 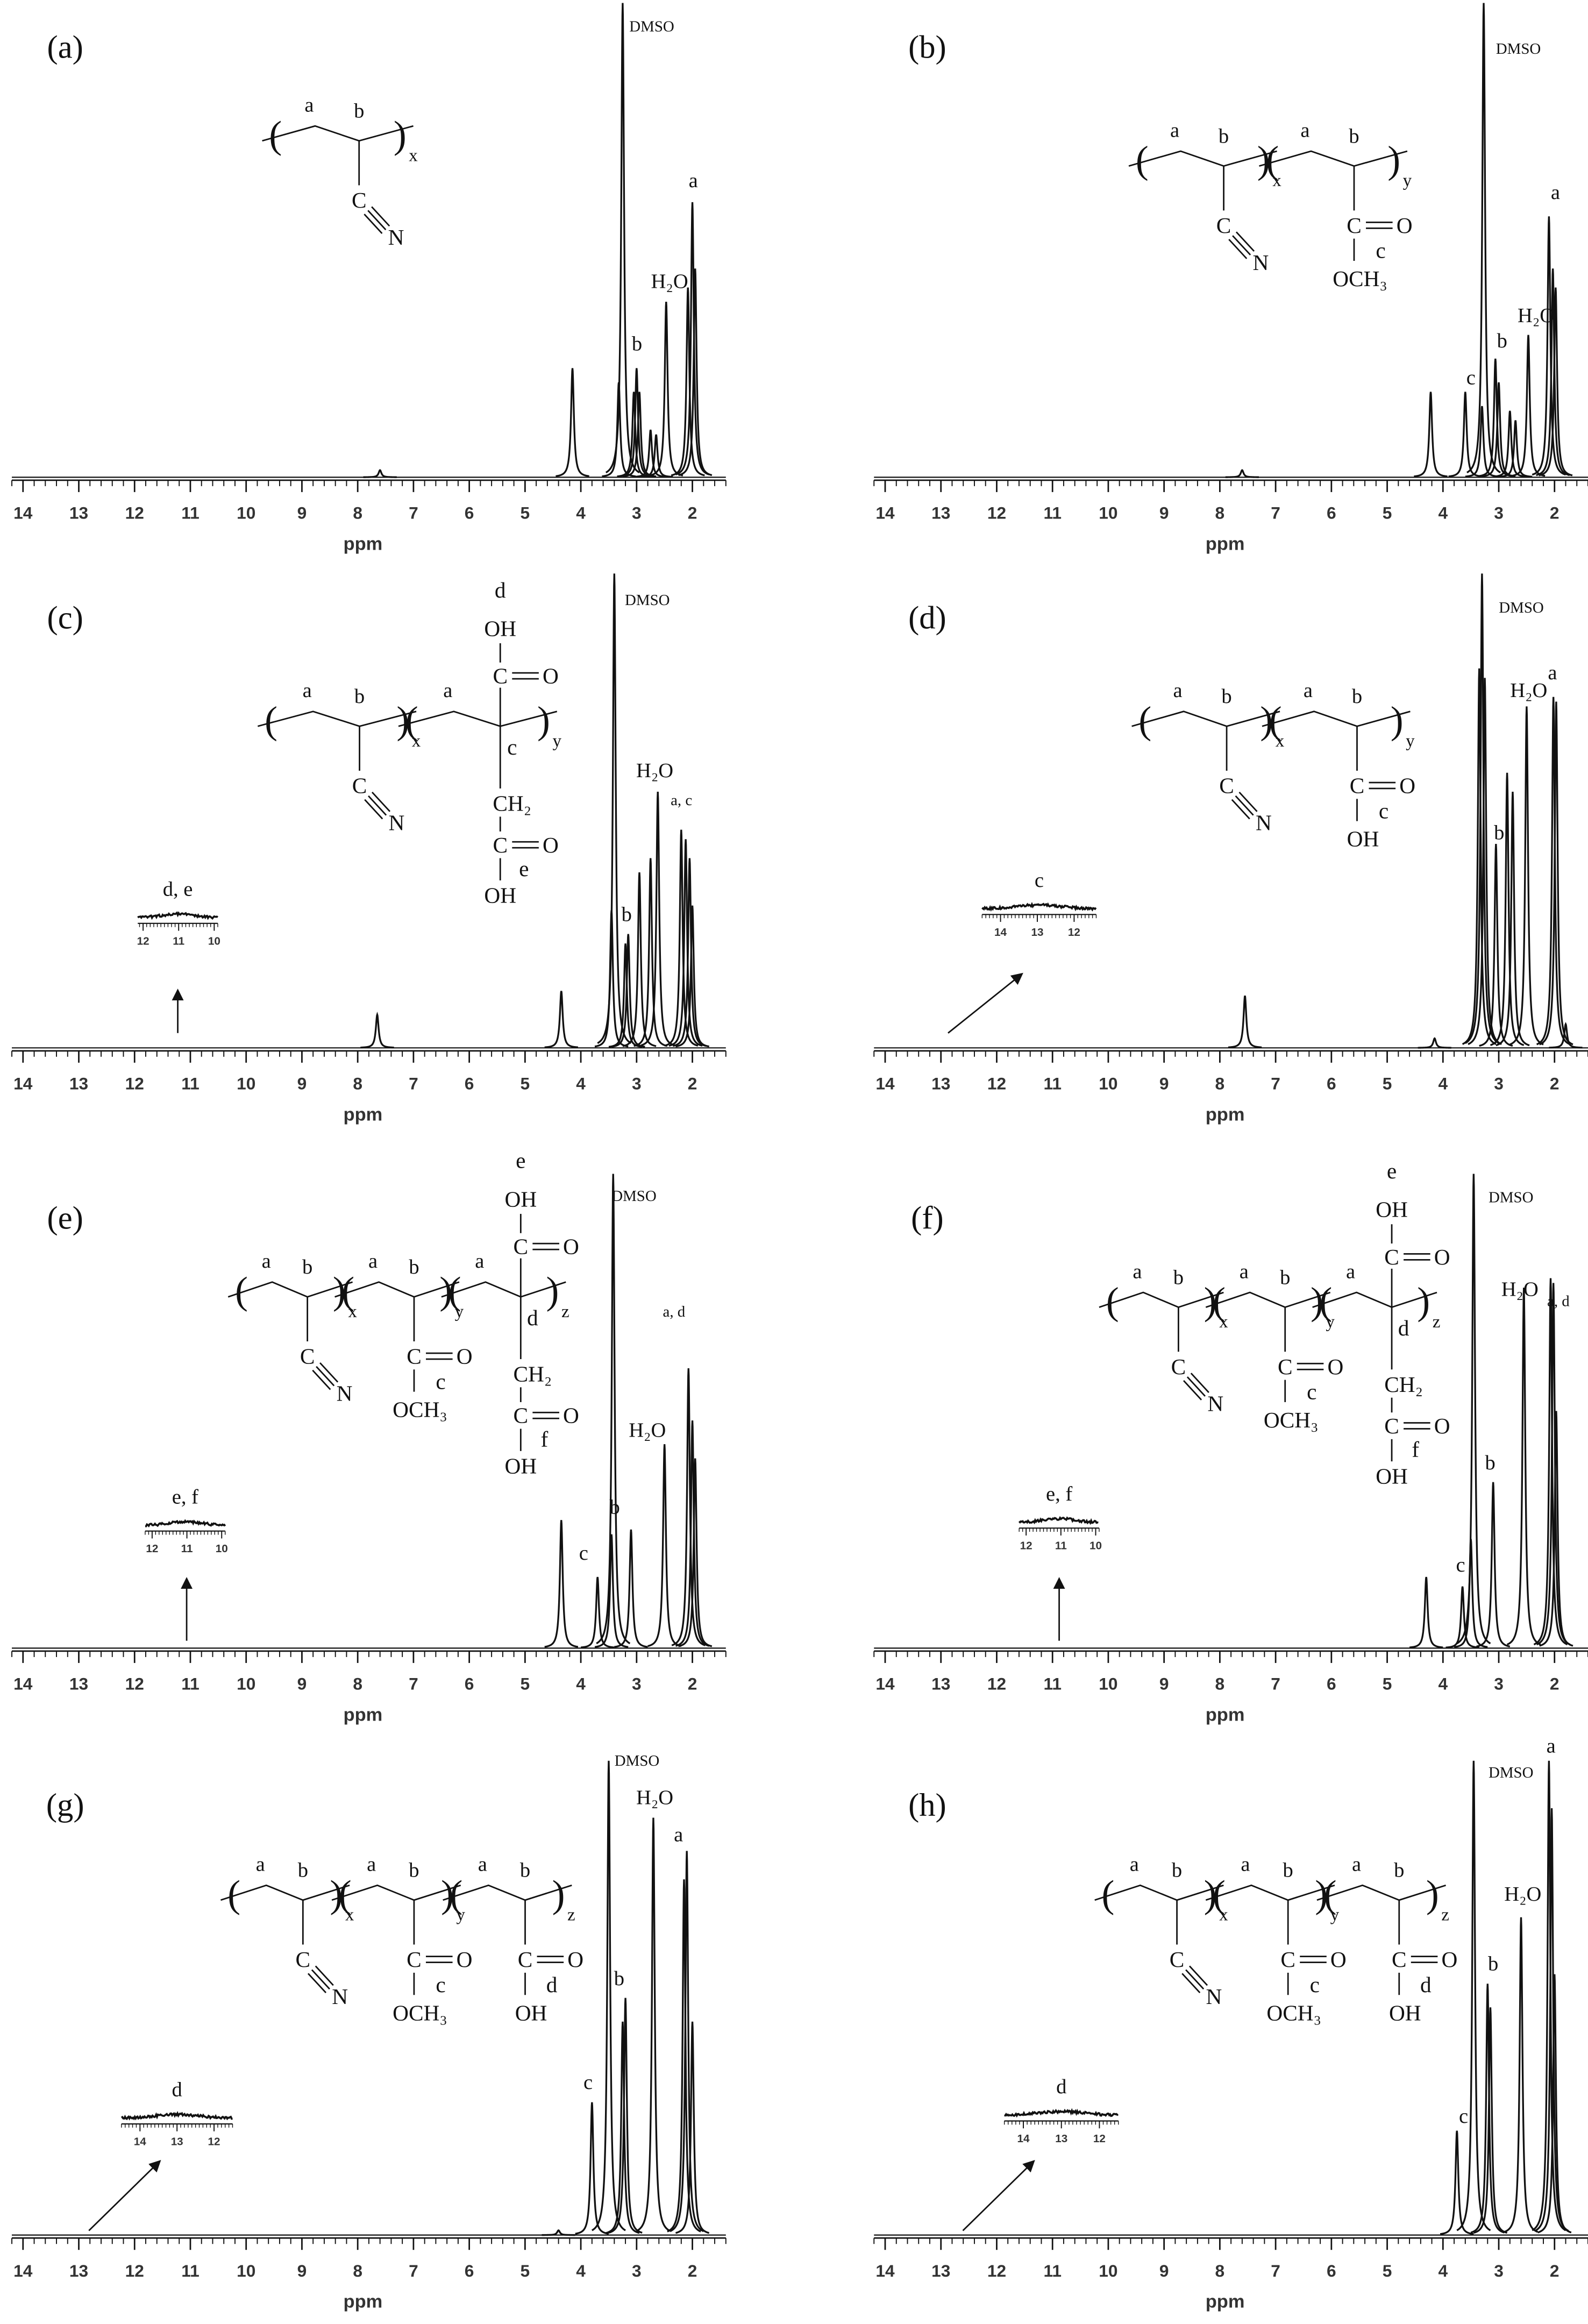 I want to click on x-tick-label: 9, so click(x=1164, y=1083).